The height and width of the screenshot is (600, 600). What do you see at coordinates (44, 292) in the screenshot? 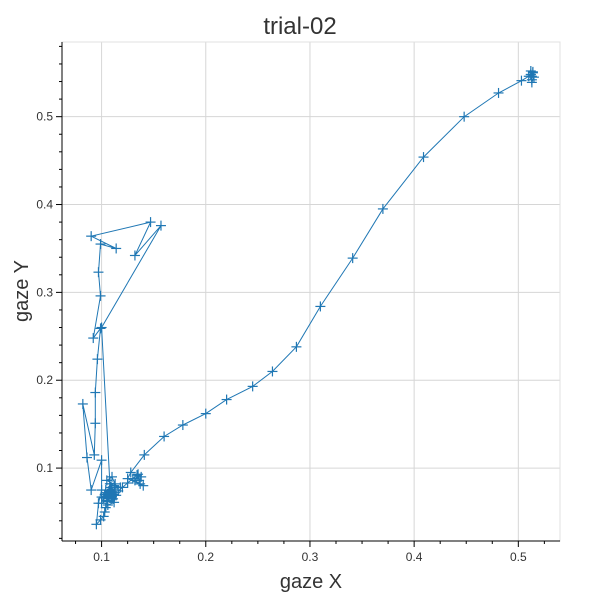
I see `y-tick-label: 0.3` at bounding box center [44, 292].